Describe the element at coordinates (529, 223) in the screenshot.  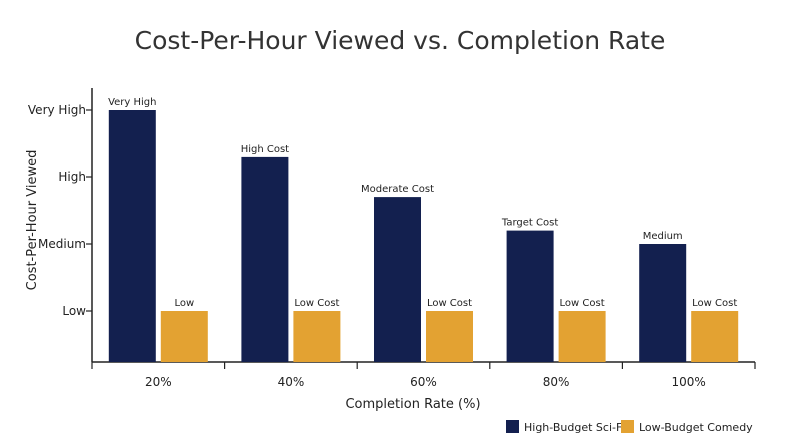
I see `data-label: Target Cost` at that location.